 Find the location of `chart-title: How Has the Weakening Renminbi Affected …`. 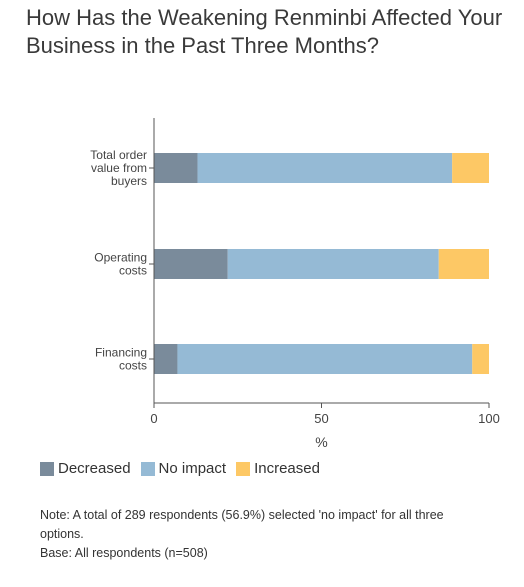

chart-title: How Has the Weakening Renminbi Affected … is located at coordinates (264, 31).